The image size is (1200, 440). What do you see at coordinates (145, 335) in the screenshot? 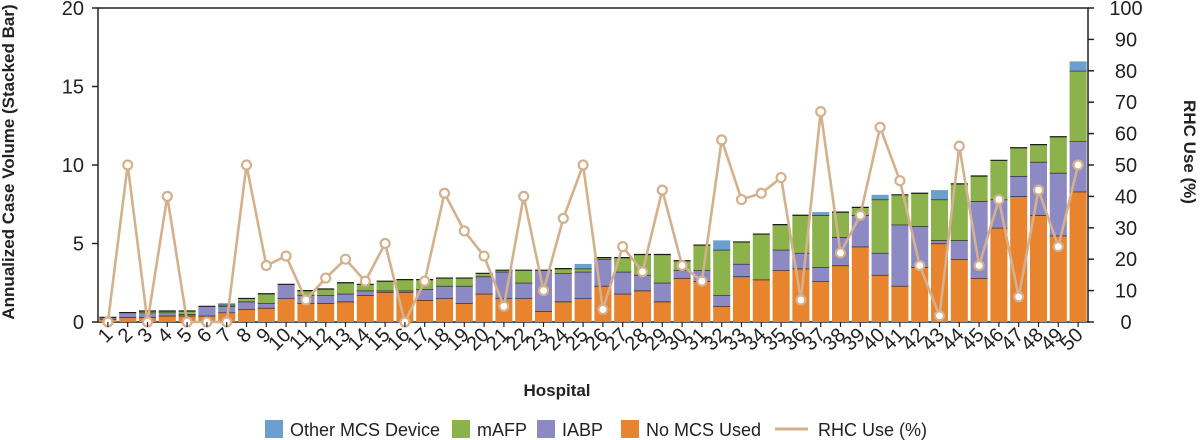
I see `x-tick-label-3: 3` at bounding box center [145, 335].